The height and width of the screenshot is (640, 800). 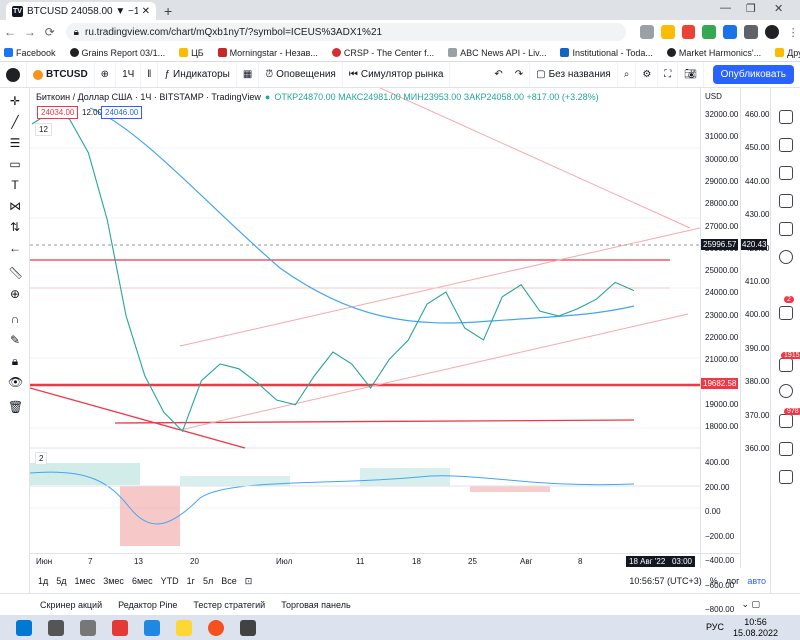 What do you see at coordinates (772, 32) in the screenshot?
I see `profile-avatar` at bounding box center [772, 32].